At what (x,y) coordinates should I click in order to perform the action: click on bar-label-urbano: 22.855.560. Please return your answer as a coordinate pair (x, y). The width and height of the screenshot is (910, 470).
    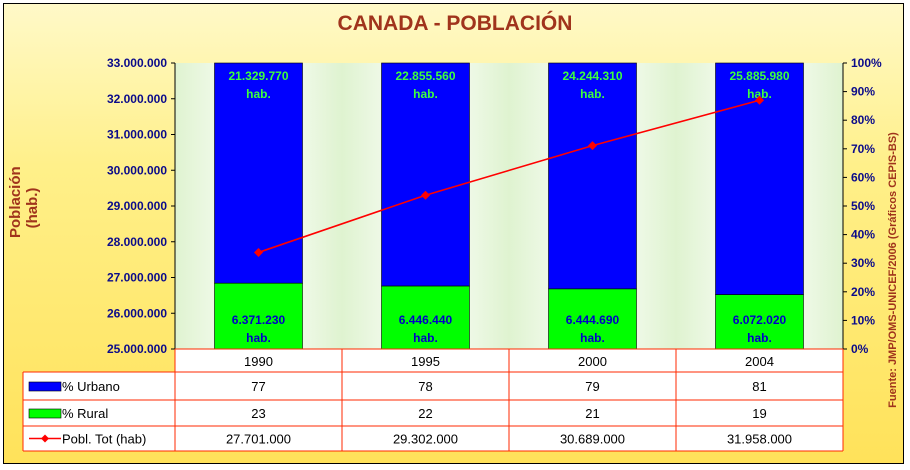
    Looking at the image, I should click on (425, 76).